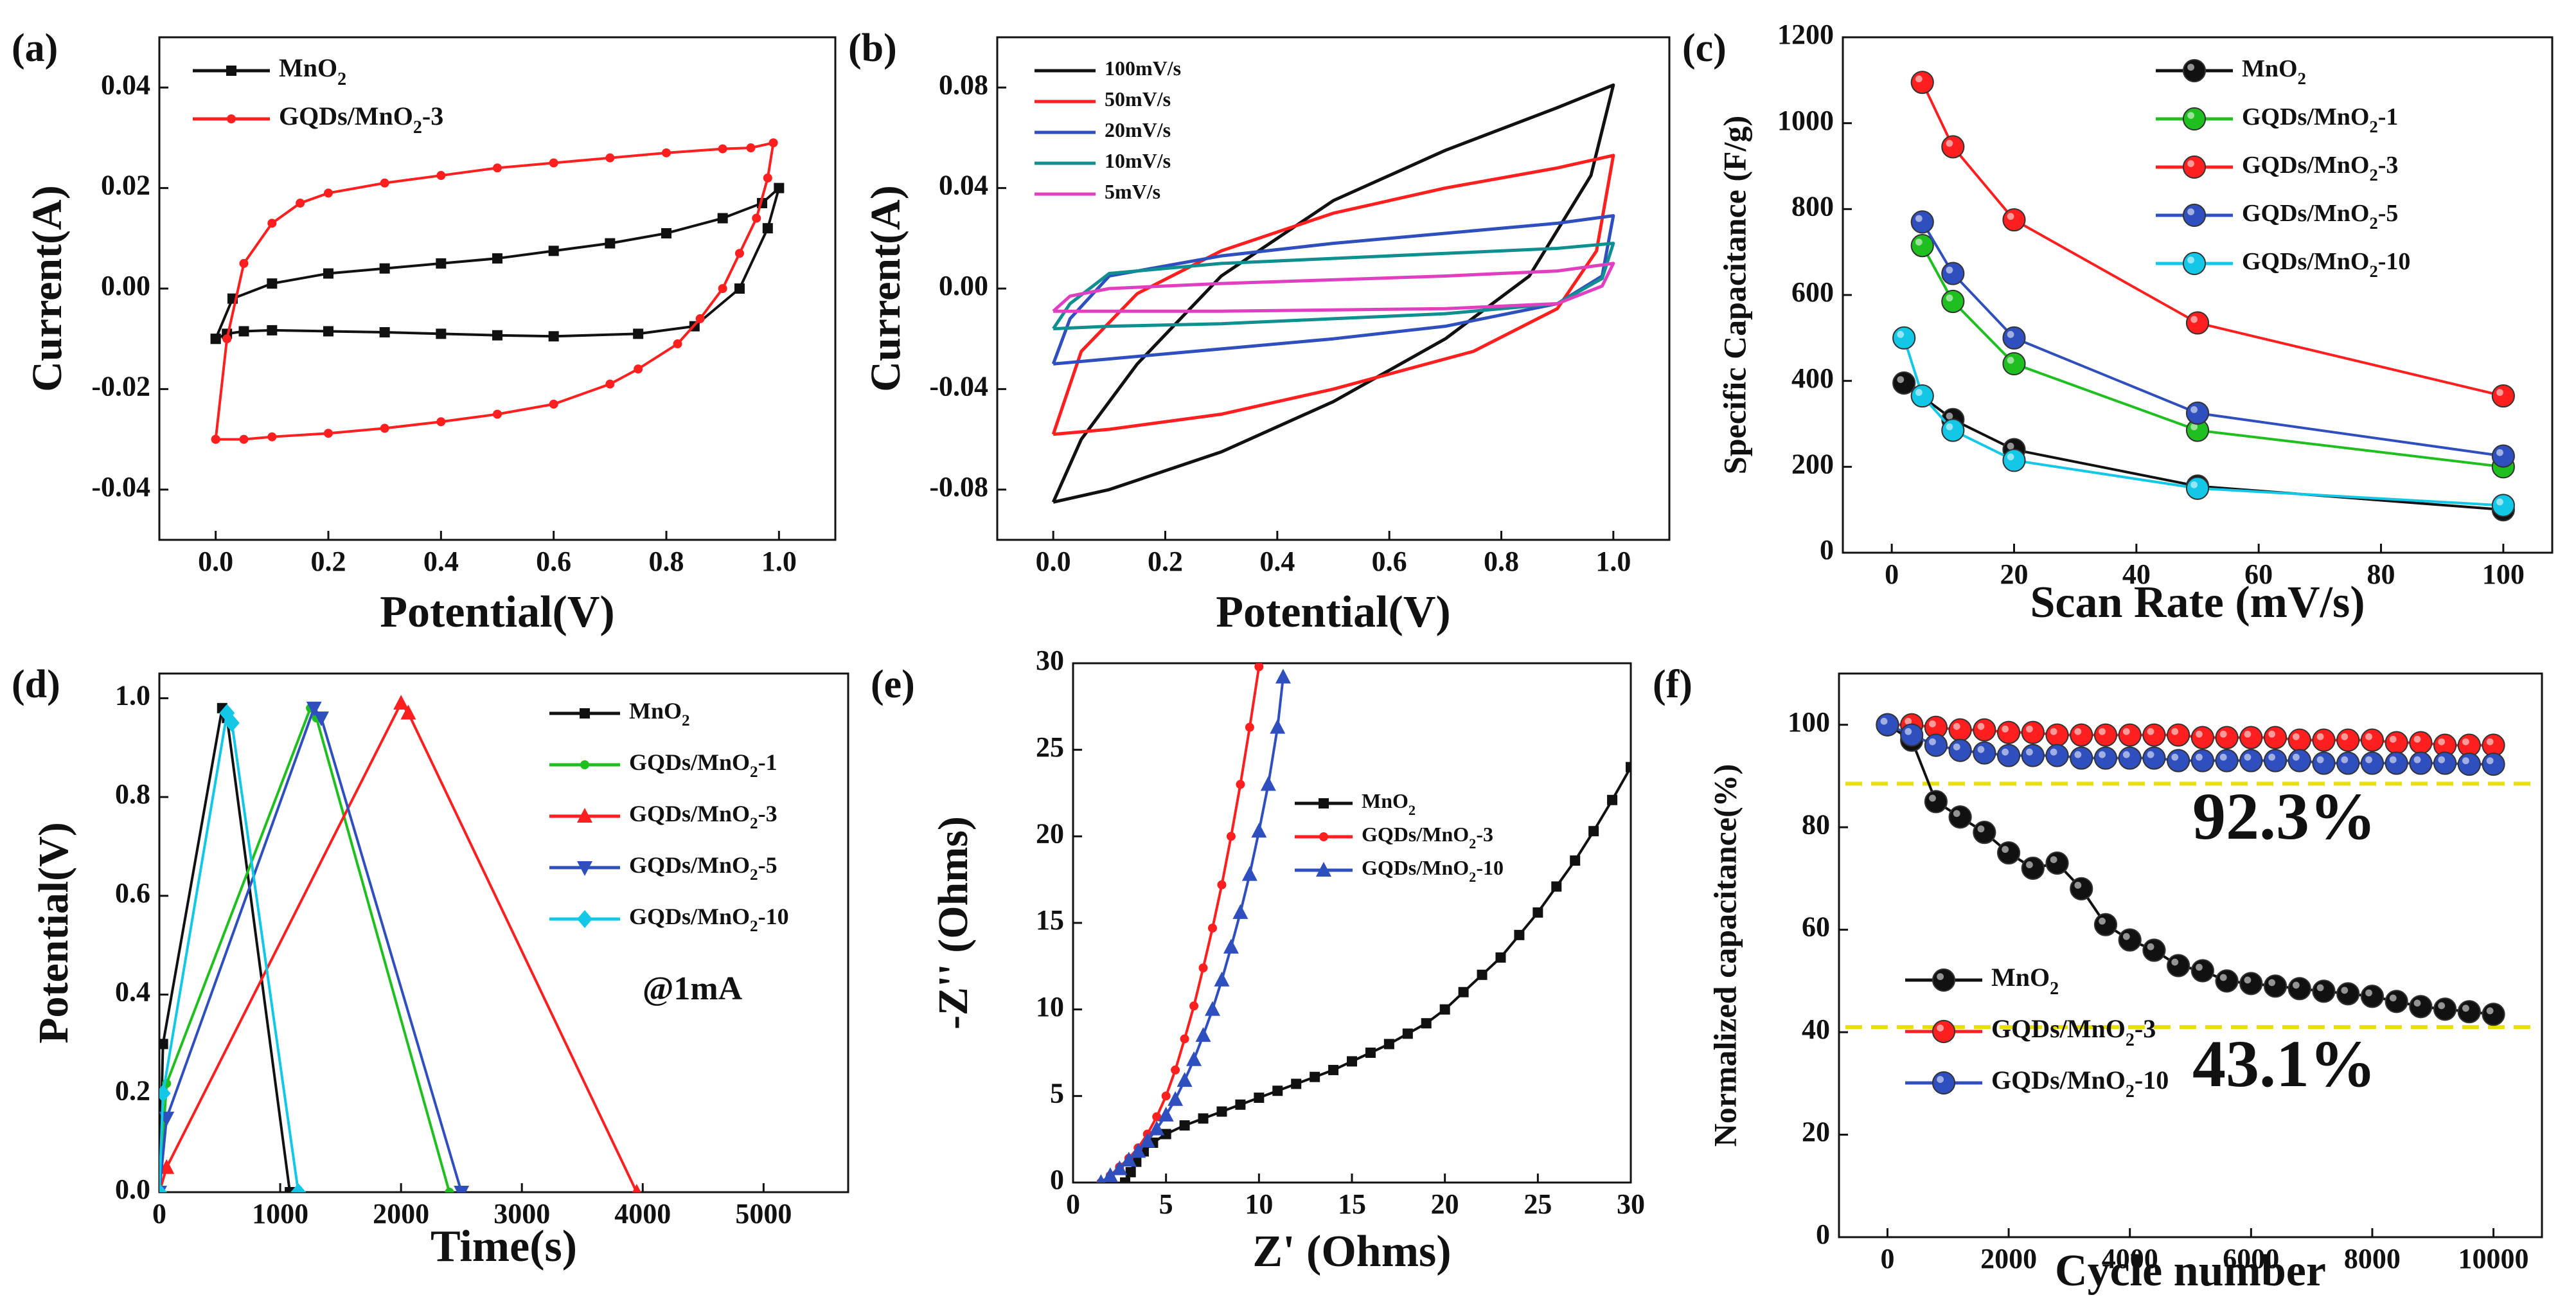 Image resolution: width=2576 pixels, height=1304 pixels. I want to click on y-tick-label: 60, so click(1816, 927).